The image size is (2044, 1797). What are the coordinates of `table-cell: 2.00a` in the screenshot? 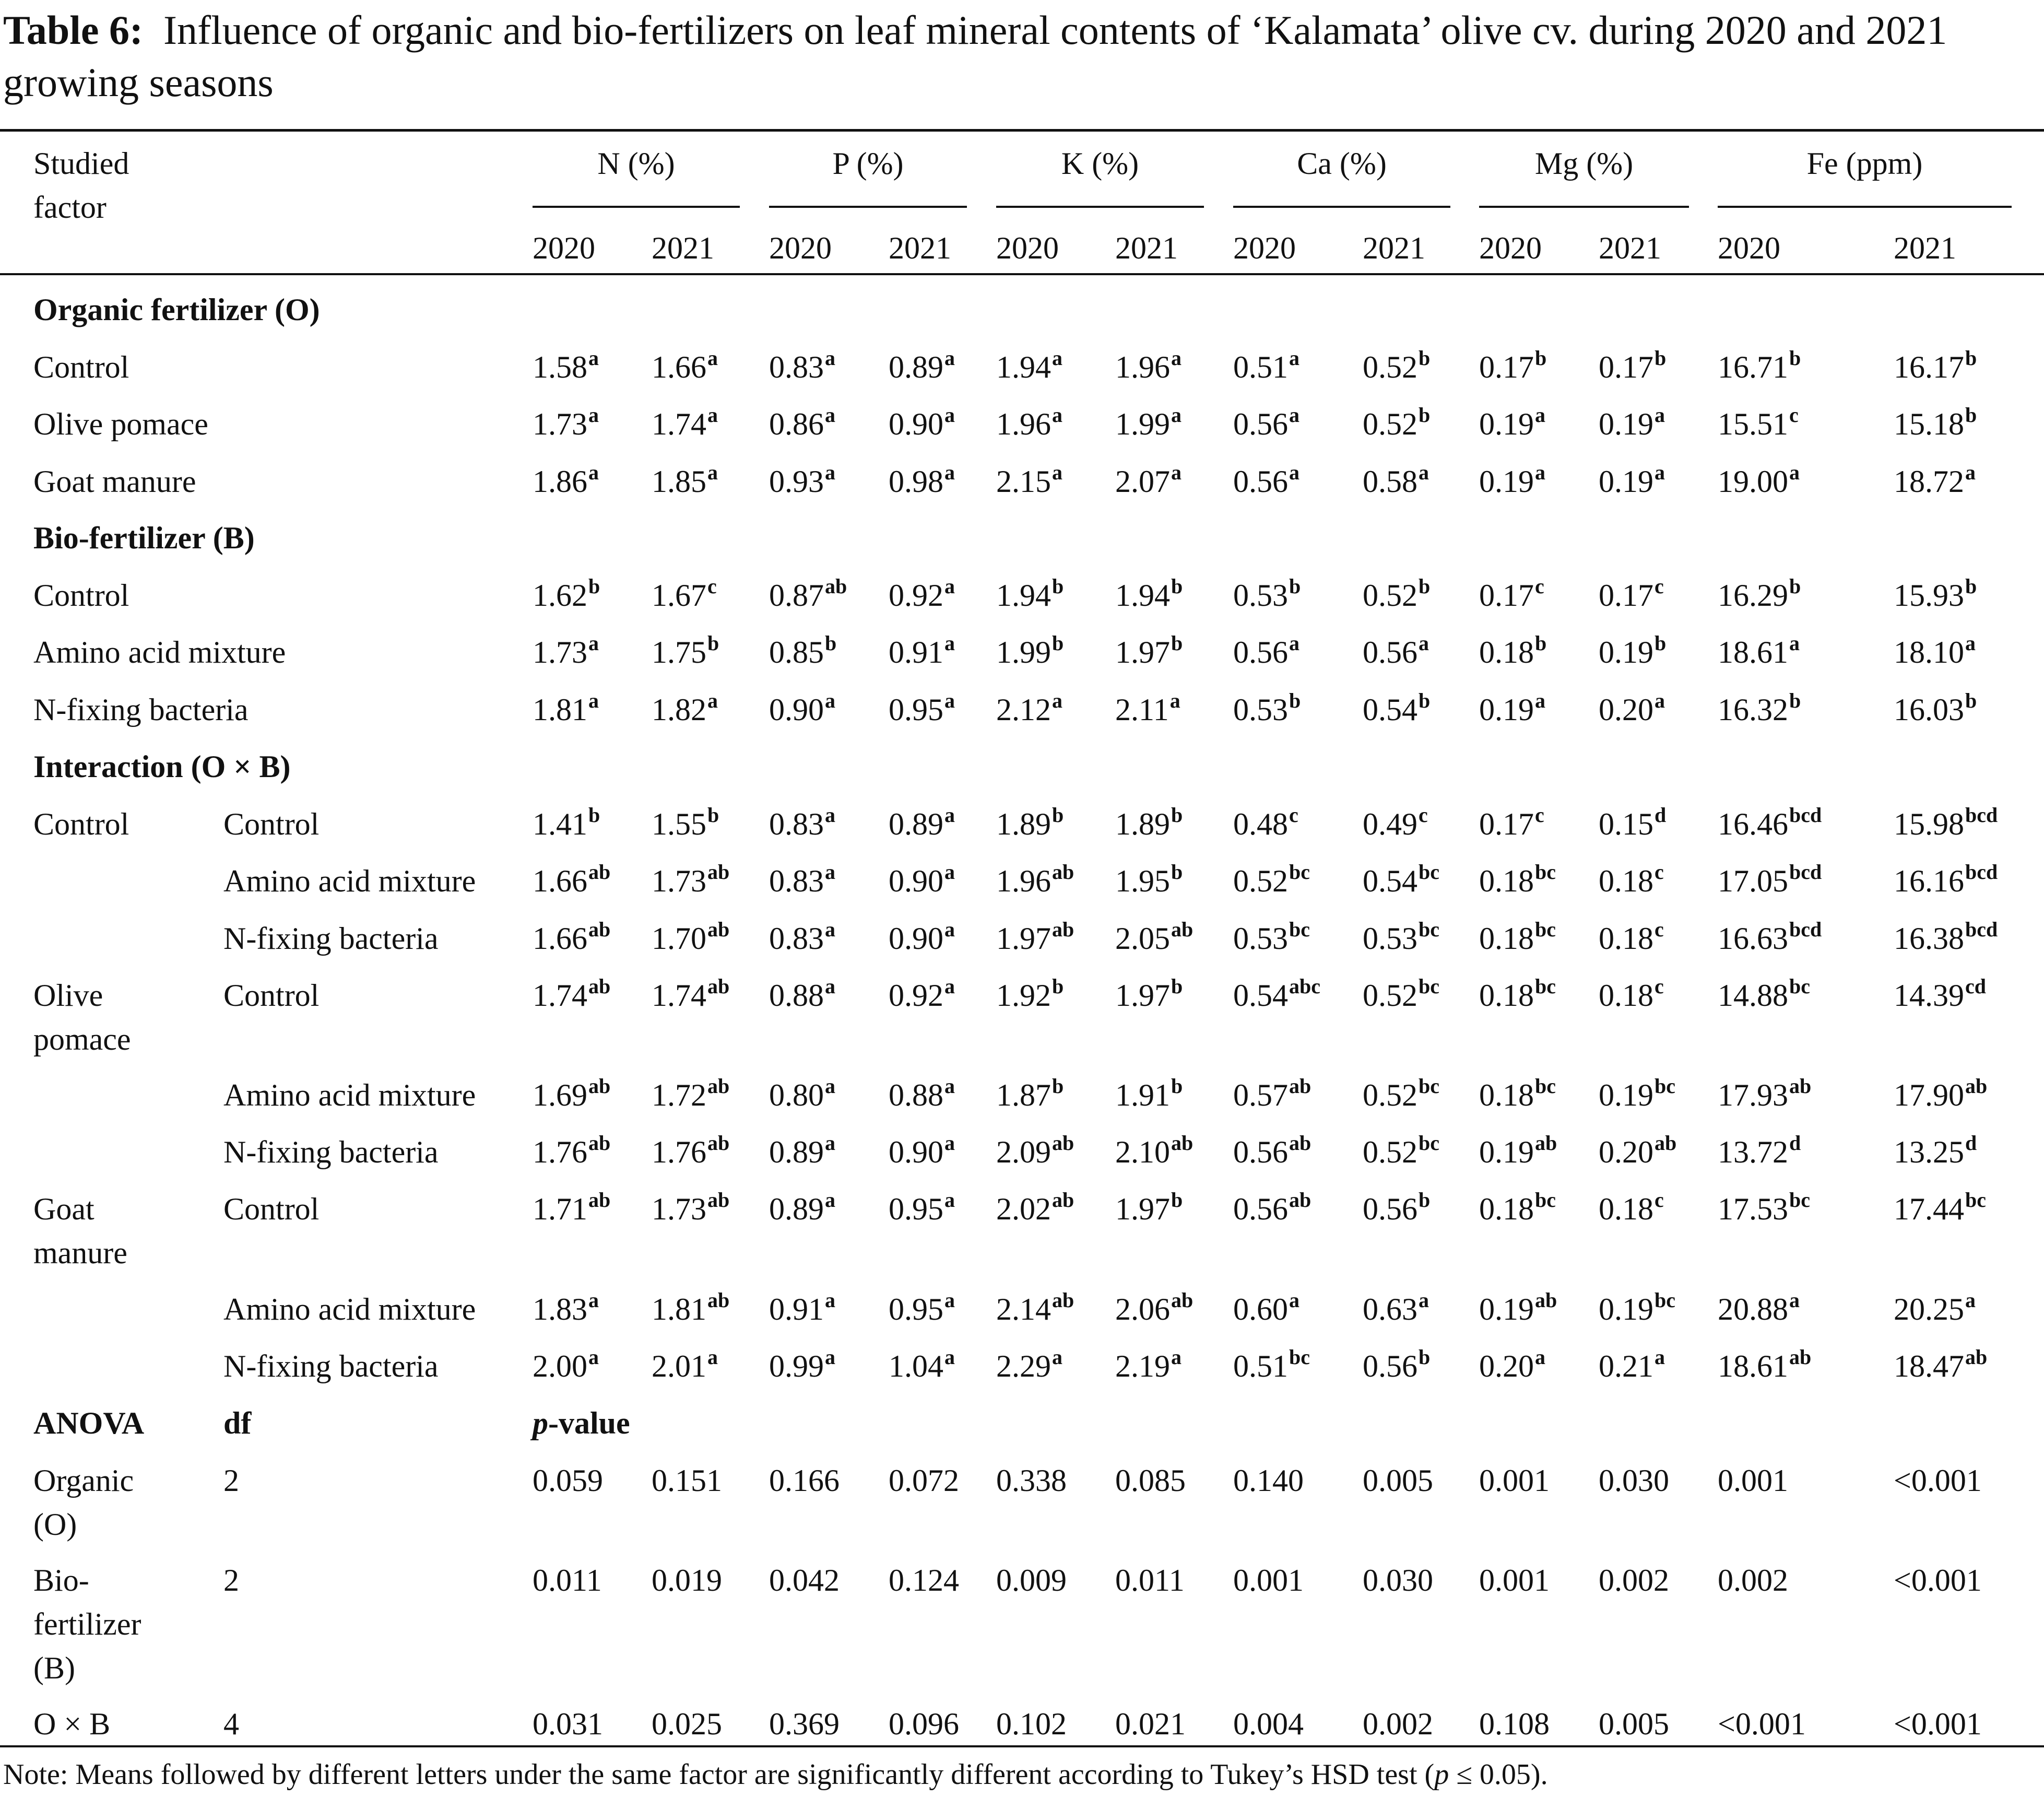 It's located at (566, 1364).